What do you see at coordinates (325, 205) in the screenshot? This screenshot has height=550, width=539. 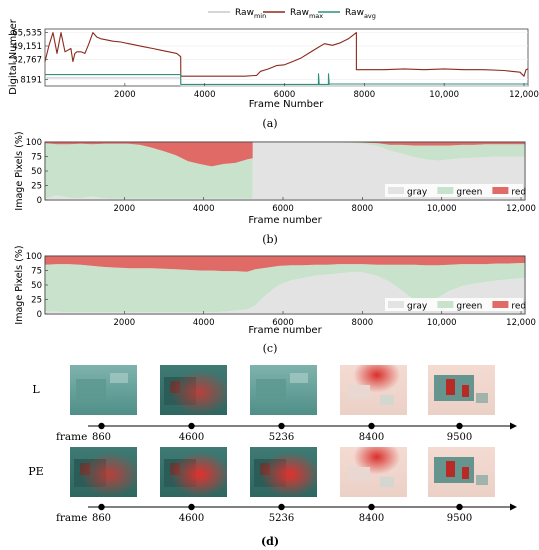 I see `chart-b-x-ticks: 2000 4000 6000 8000 10,000 12,000` at bounding box center [325, 205].